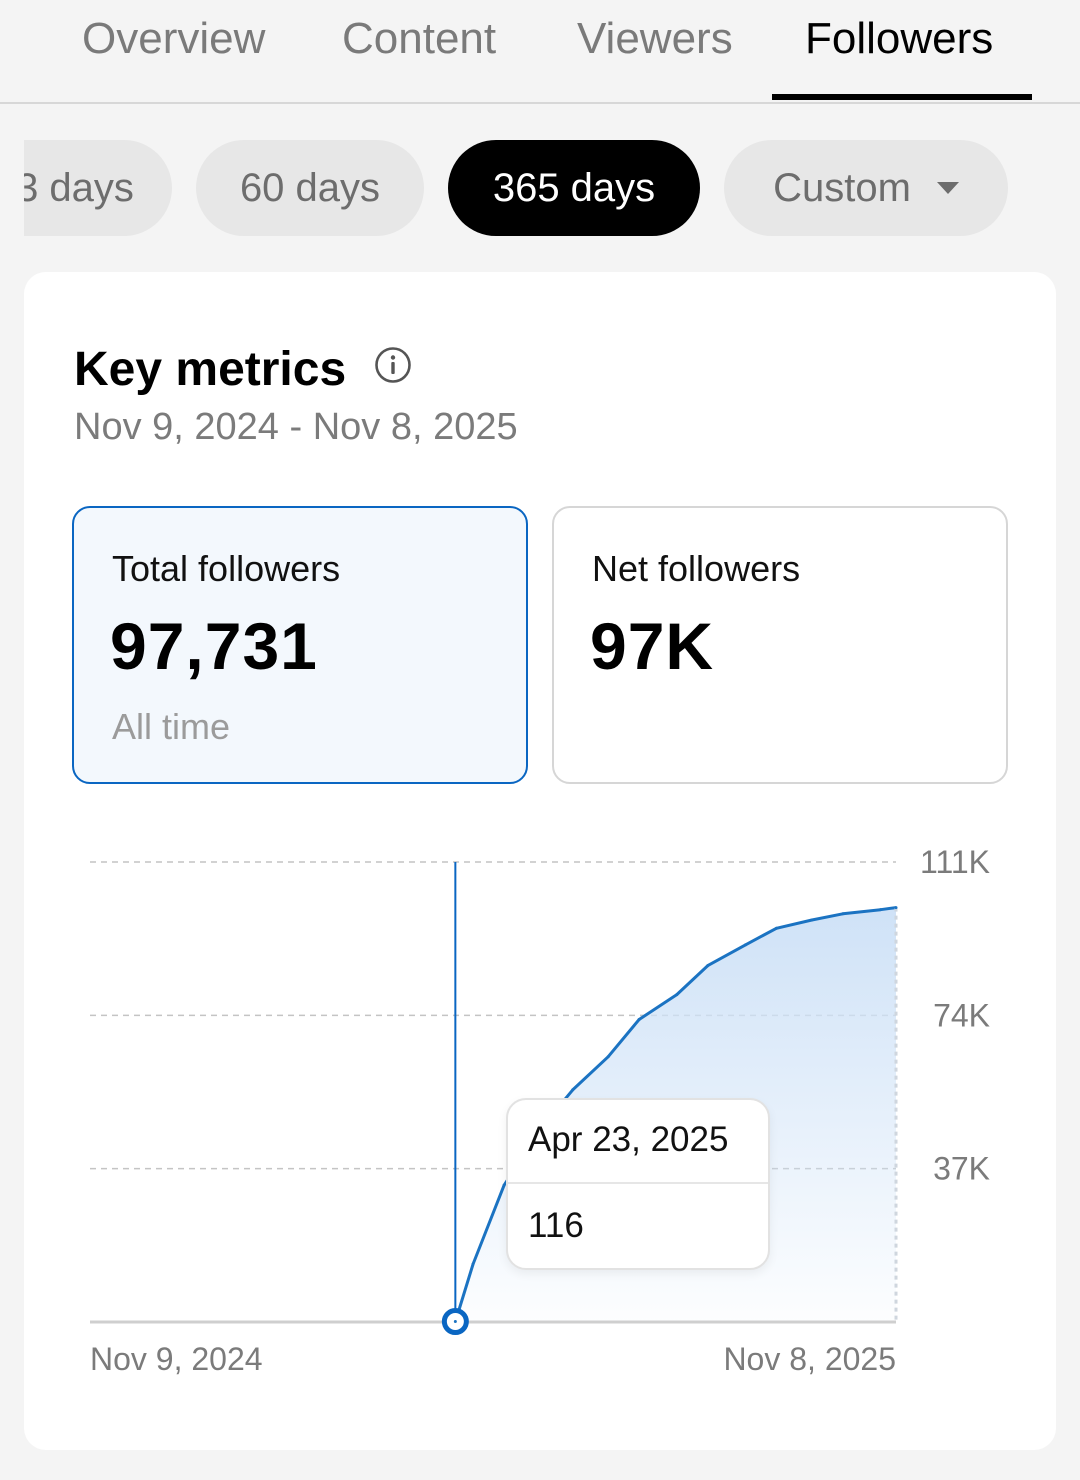 This screenshot has width=1080, height=1480. What do you see at coordinates (214, 646) in the screenshot?
I see `total-followers-value: 97,731` at bounding box center [214, 646].